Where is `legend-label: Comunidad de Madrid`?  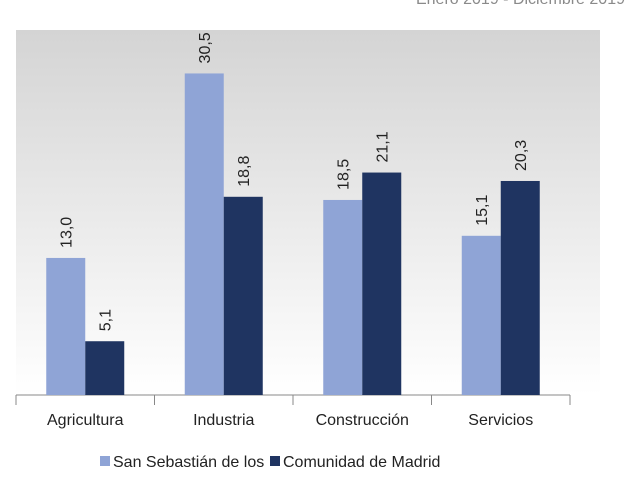
legend-label: Comunidad de Madrid is located at coordinates (361, 462).